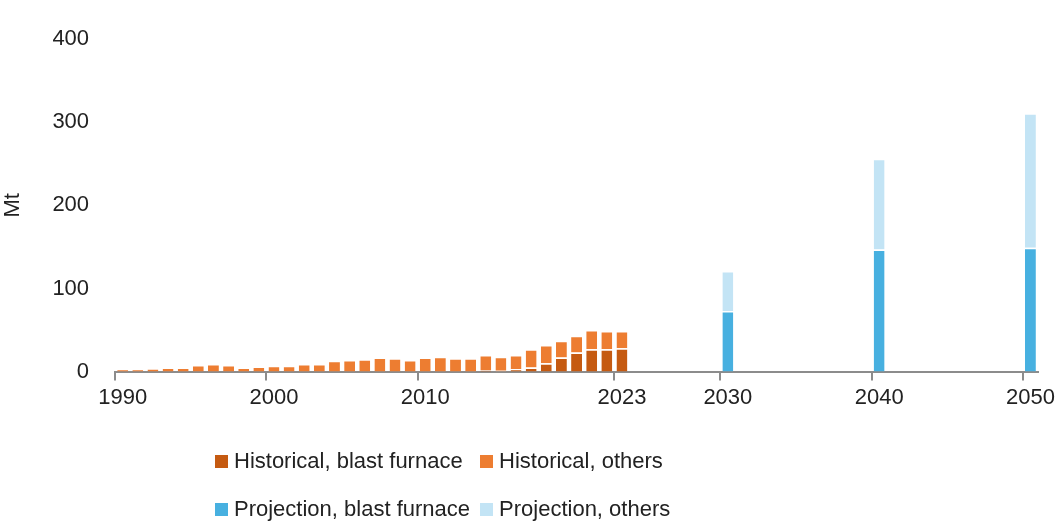 Image resolution: width=1060 pixels, height=530 pixels. What do you see at coordinates (879, 396) in the screenshot?
I see `x-tick-label: 2040` at bounding box center [879, 396].